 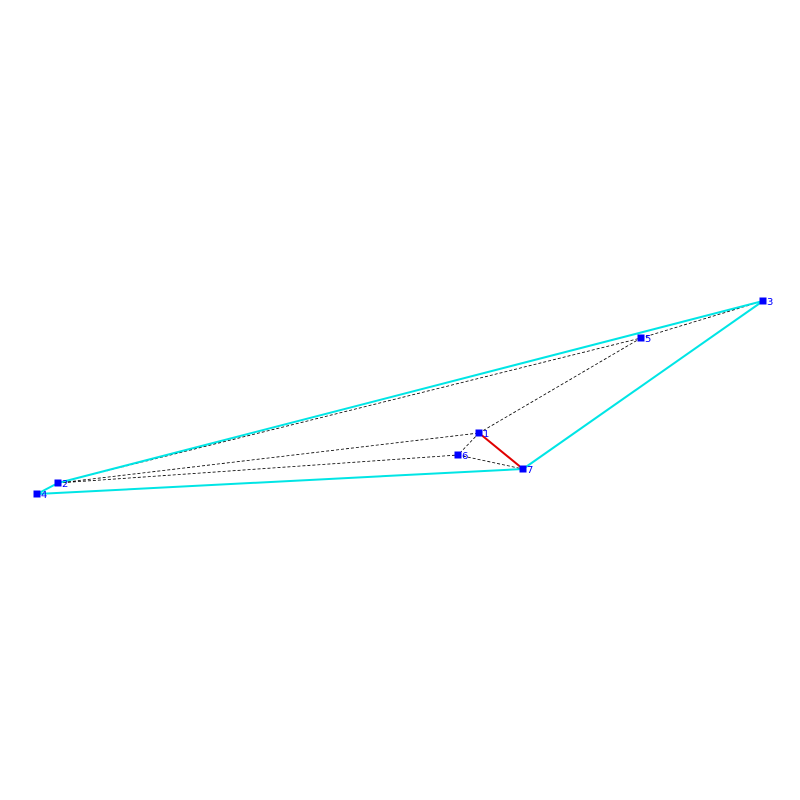 I want to click on vertex-label-4: 4, so click(x=44, y=495).